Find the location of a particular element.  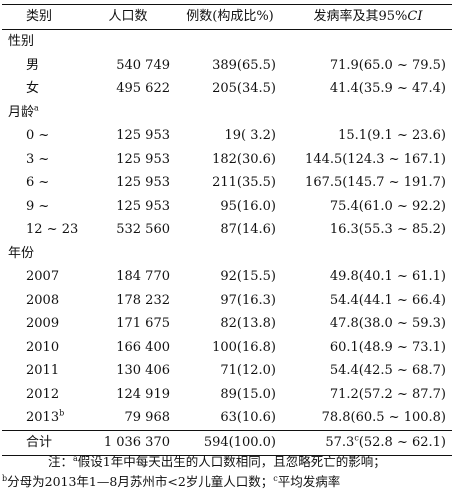

group-label: 性别 is located at coordinates (227, 42).